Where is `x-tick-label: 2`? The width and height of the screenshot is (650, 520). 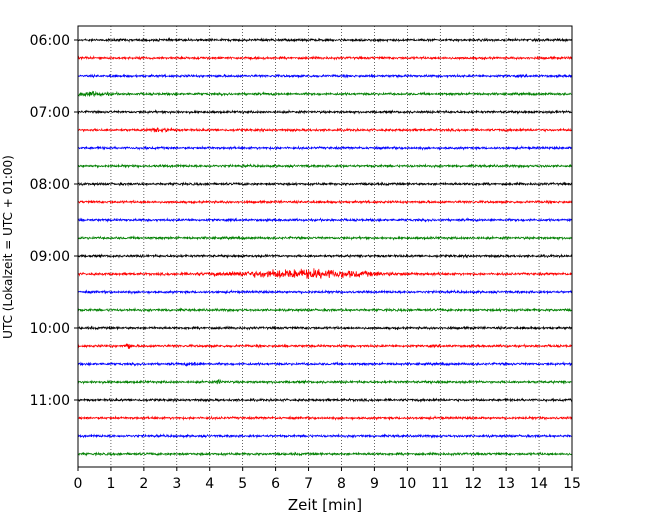 x-tick-label: 2 is located at coordinates (143, 484).